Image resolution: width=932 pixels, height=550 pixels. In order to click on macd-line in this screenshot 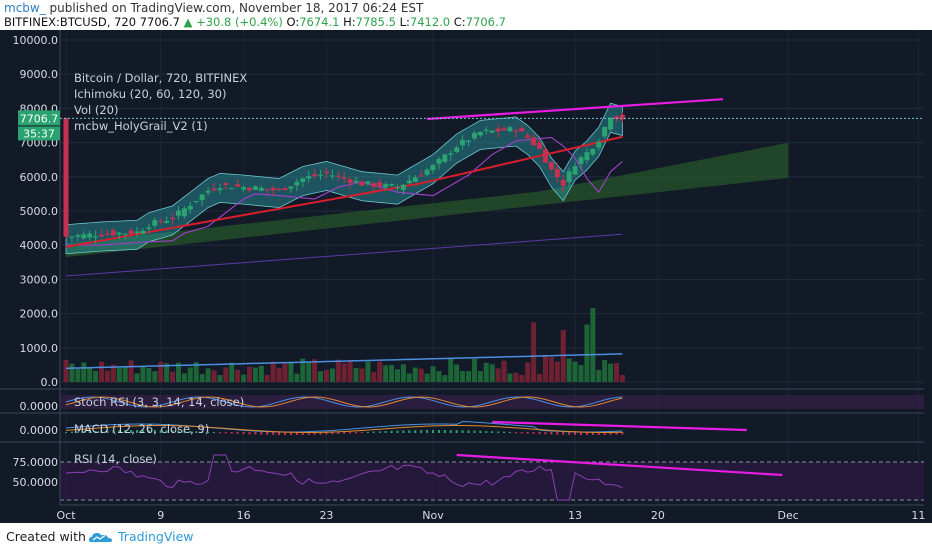, I will do `click(344, 427)`.